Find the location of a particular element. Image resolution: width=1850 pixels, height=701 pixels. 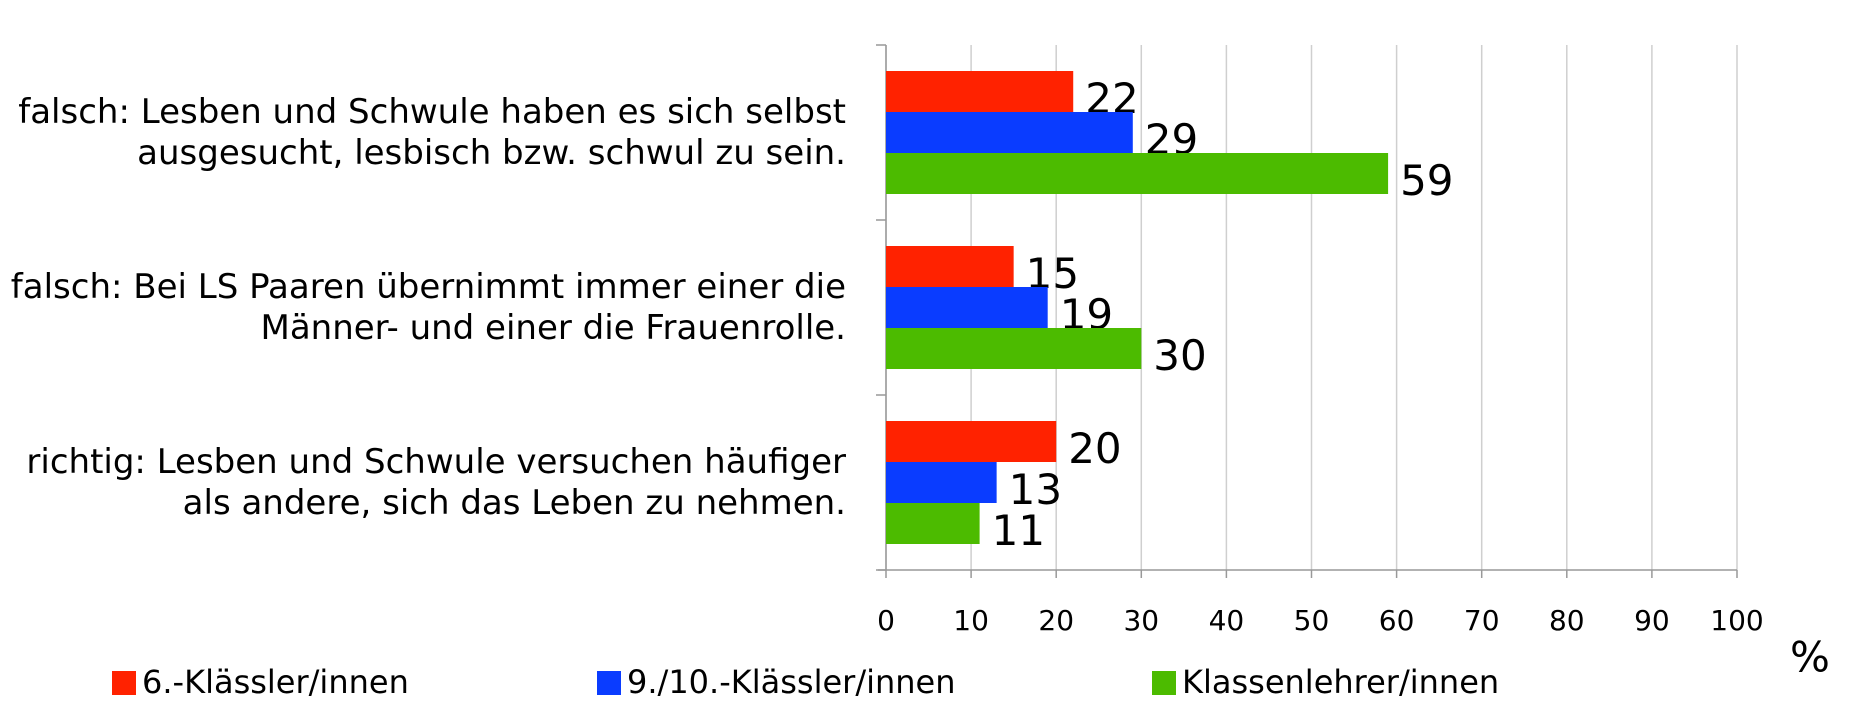

value-label: 11 is located at coordinates (1018, 530).